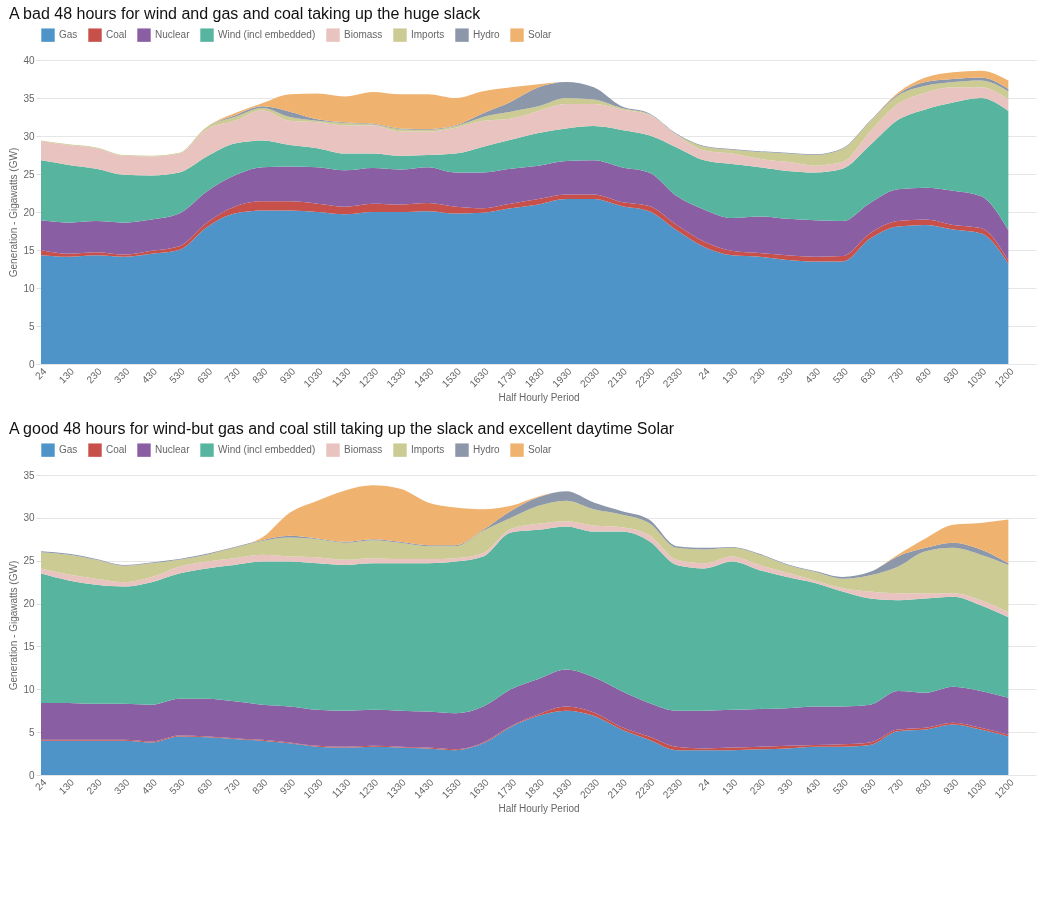  Describe the element at coordinates (245, 13) in the screenshot. I see `chart-title: A bad 48 hours for wind and gas and coal taking up the huge slack` at that location.